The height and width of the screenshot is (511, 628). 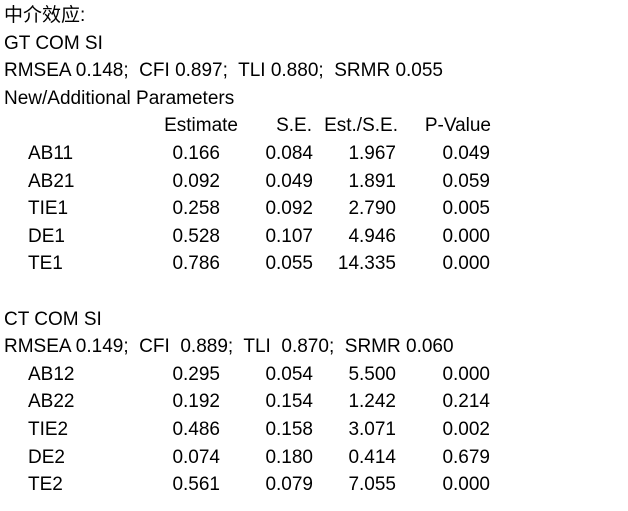 What do you see at coordinates (372, 429) in the screenshot?
I see `est-se-value: 3.071` at bounding box center [372, 429].